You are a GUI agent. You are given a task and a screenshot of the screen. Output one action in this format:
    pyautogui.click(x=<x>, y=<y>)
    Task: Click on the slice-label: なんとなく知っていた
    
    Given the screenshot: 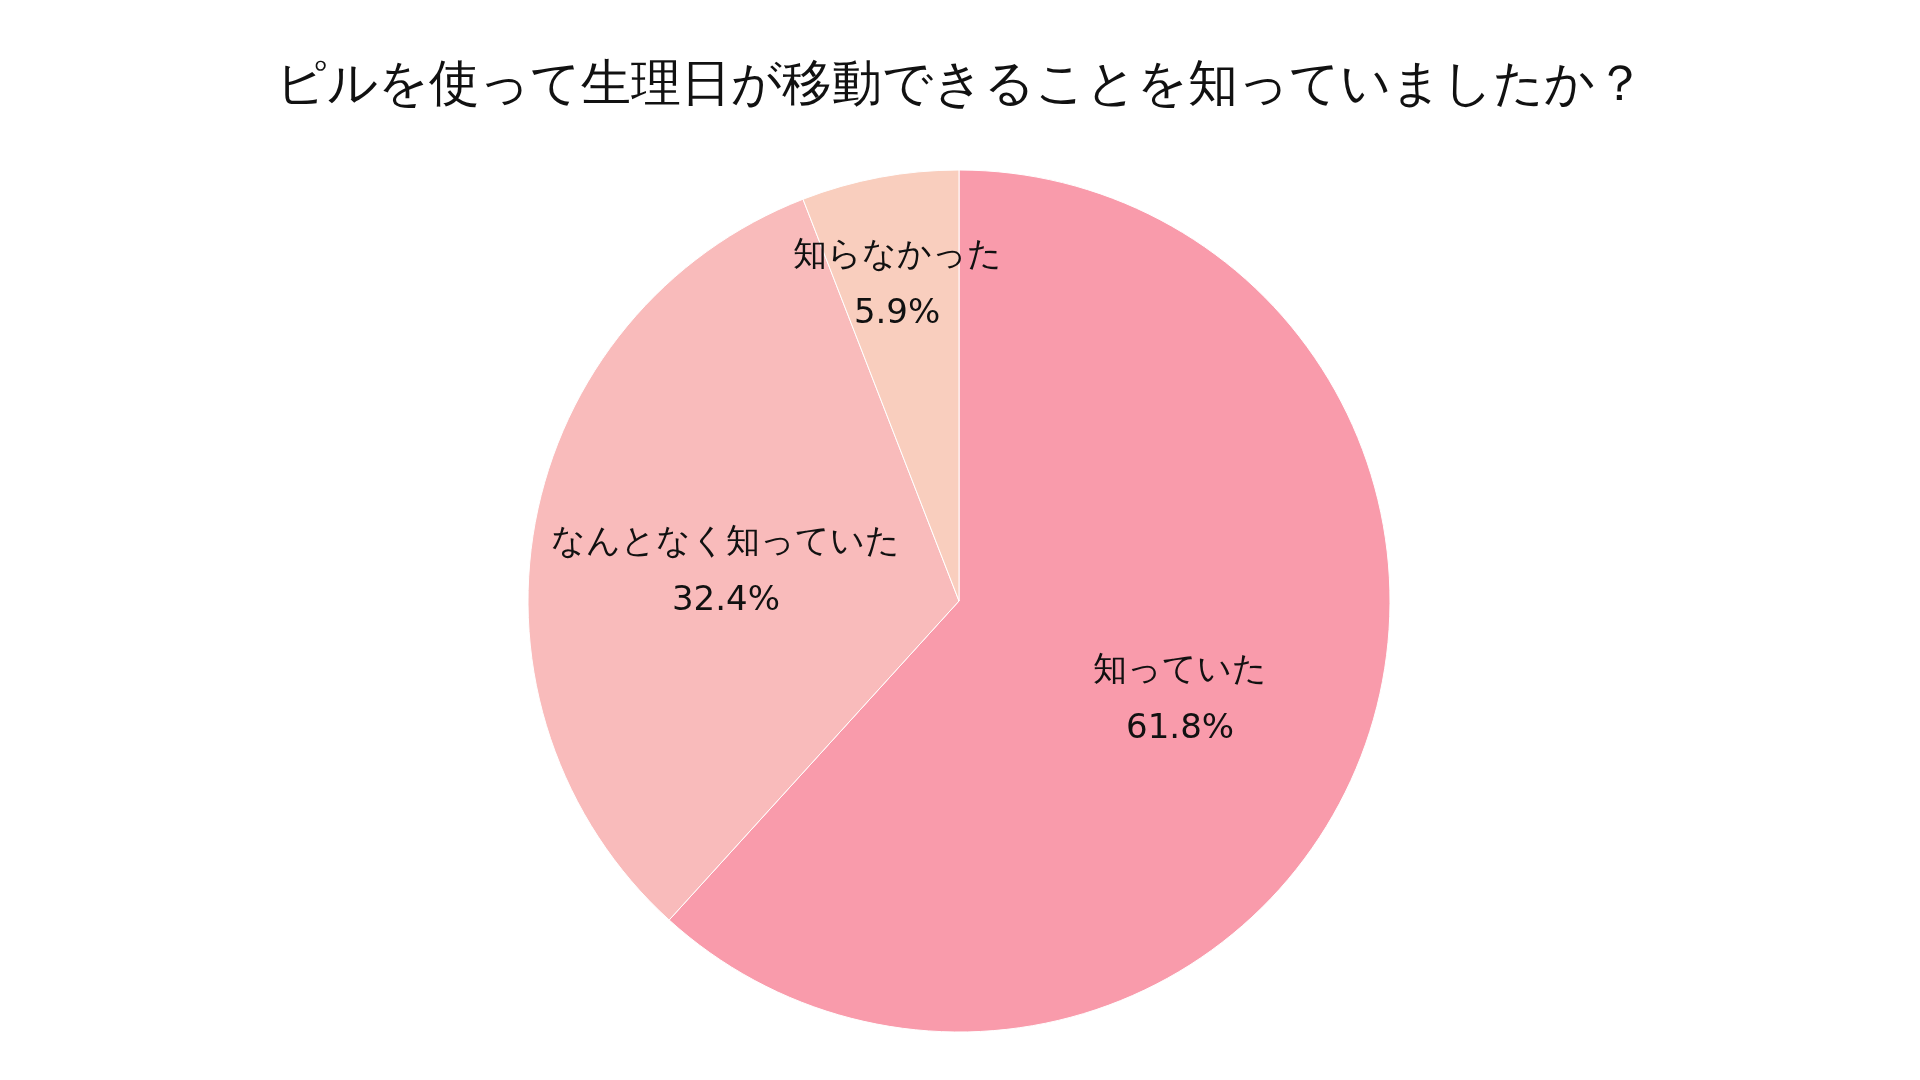 What is the action you would take?
    pyautogui.click(x=726, y=539)
    